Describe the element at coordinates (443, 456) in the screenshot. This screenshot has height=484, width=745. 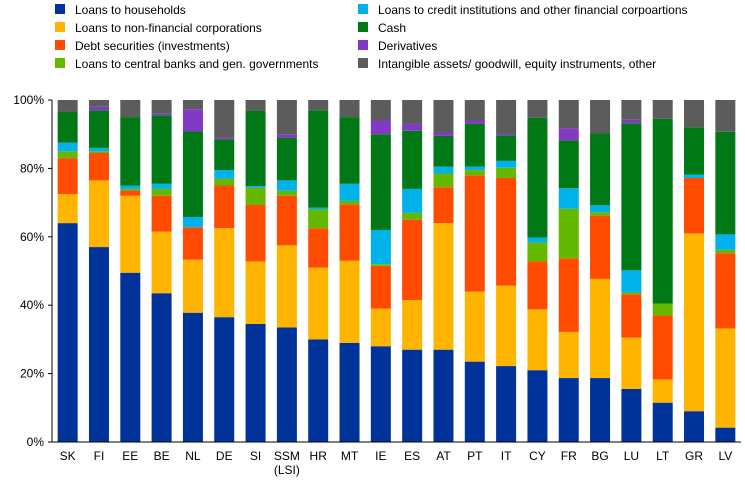
I see `x-tick-label: AT` at that location.